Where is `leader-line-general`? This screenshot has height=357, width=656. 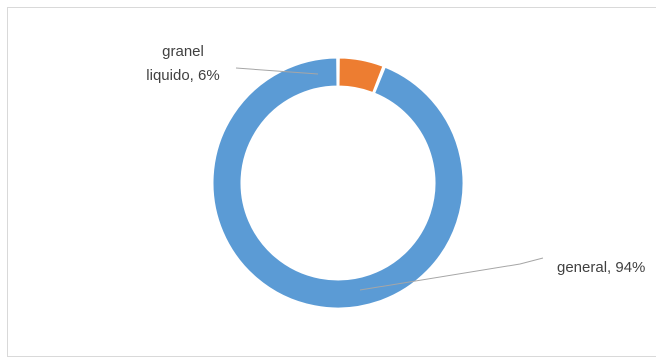
leader-line-general is located at coordinates (451, 274).